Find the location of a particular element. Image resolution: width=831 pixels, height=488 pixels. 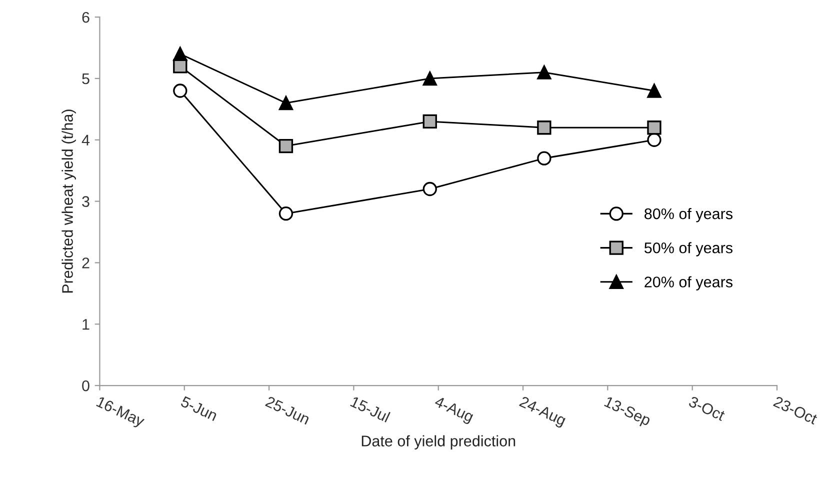

y-tick-label: 3 is located at coordinates (86, 201).